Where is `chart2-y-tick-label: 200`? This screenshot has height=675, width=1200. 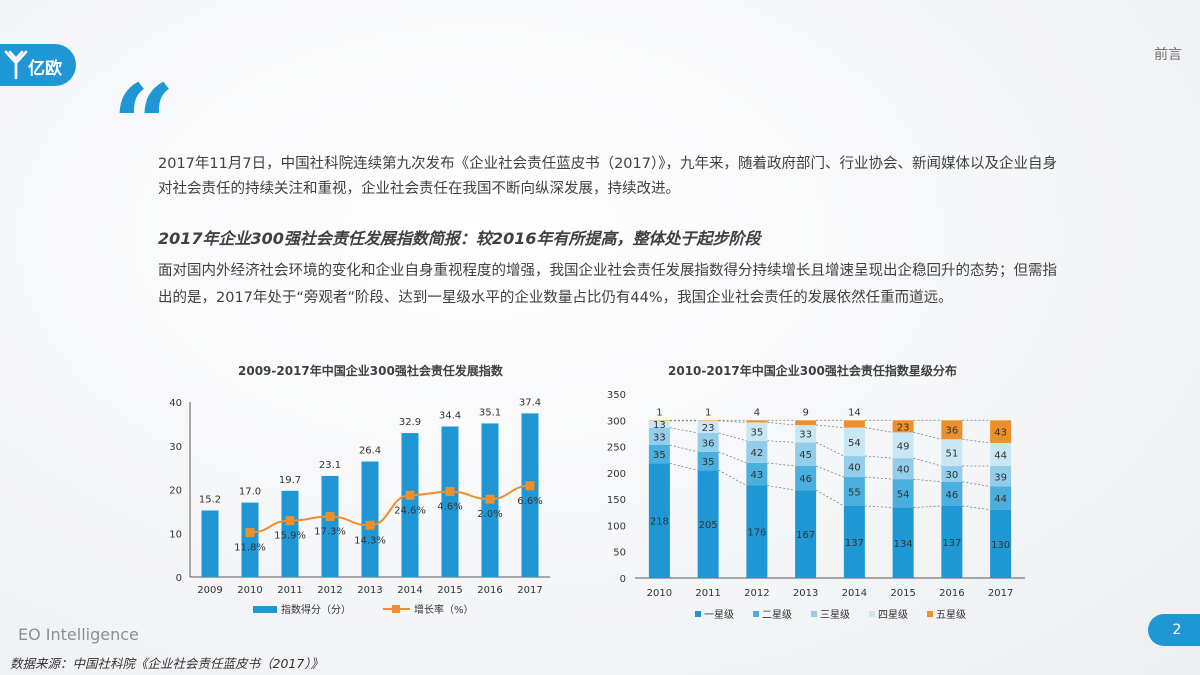 chart2-y-tick-label: 200 is located at coordinates (616, 474).